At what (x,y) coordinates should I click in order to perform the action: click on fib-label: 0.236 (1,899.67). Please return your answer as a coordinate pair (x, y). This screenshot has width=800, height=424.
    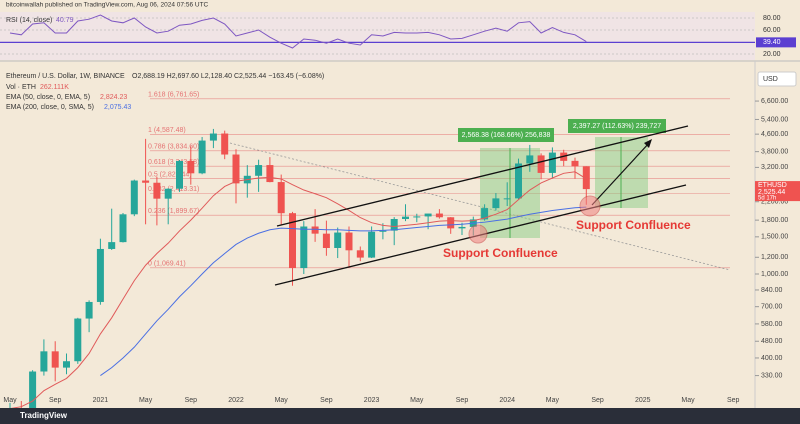
    Looking at the image, I should click on (173, 211).